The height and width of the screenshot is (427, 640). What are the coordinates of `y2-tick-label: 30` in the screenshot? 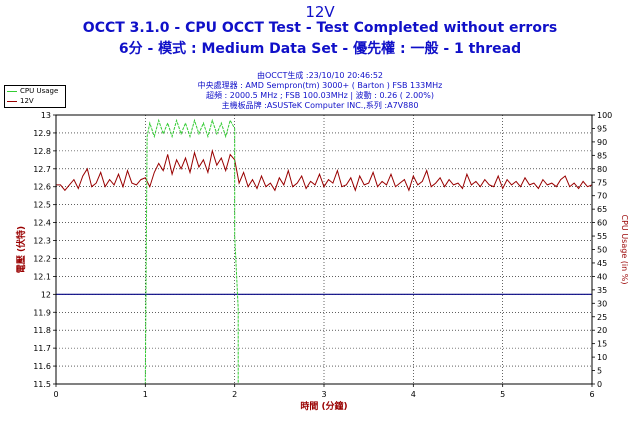 It's located at (602, 303).